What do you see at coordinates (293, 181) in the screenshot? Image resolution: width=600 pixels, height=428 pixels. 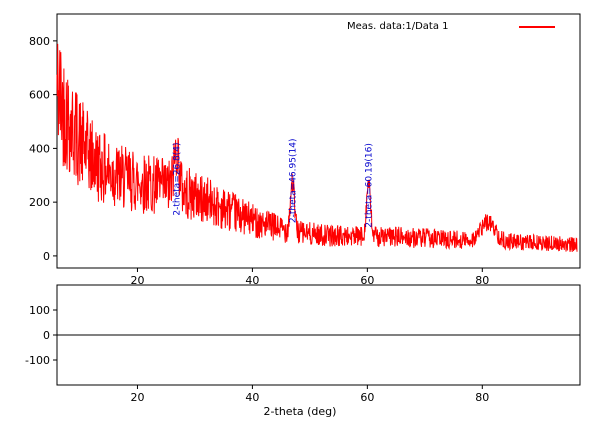 I see `peak-annotation: 2-theta=46.95(14)` at bounding box center [293, 181].